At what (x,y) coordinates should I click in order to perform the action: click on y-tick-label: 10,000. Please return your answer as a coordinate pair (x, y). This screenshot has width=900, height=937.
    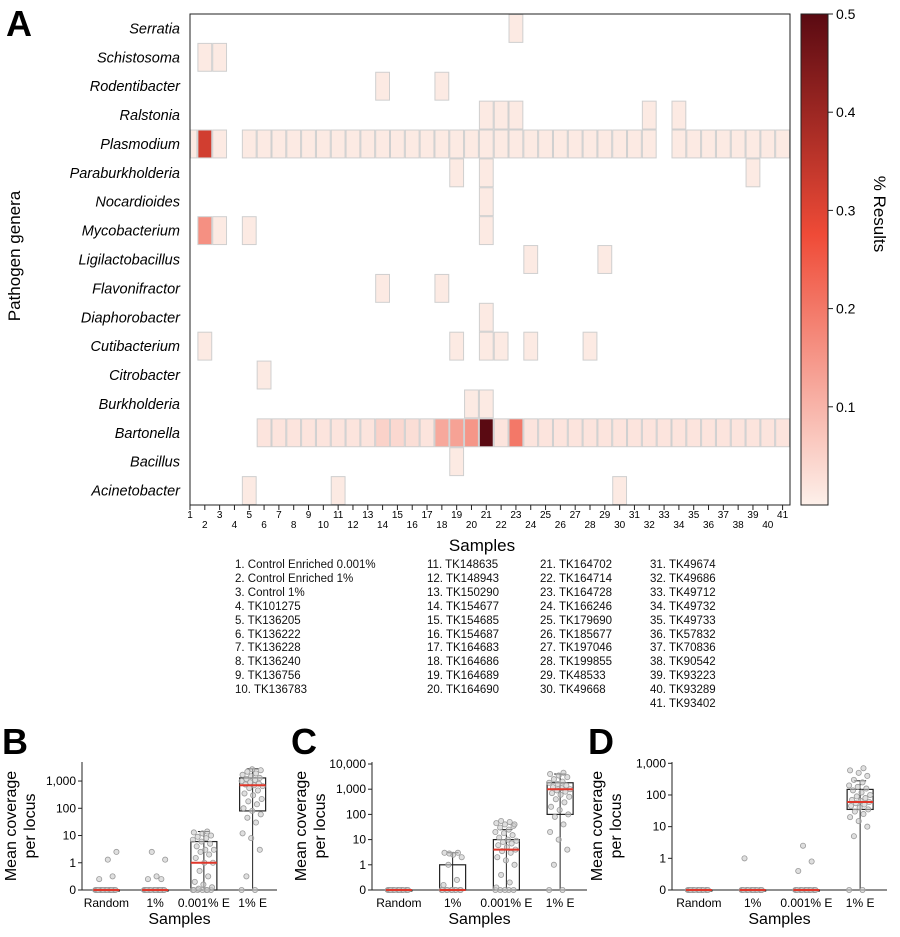
    Looking at the image, I should click on (347, 764).